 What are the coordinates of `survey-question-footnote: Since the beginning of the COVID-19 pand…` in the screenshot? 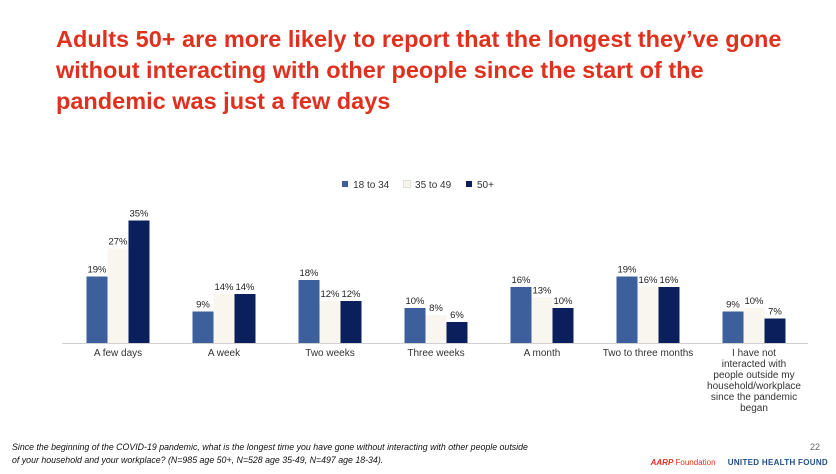 It's located at (332, 454).